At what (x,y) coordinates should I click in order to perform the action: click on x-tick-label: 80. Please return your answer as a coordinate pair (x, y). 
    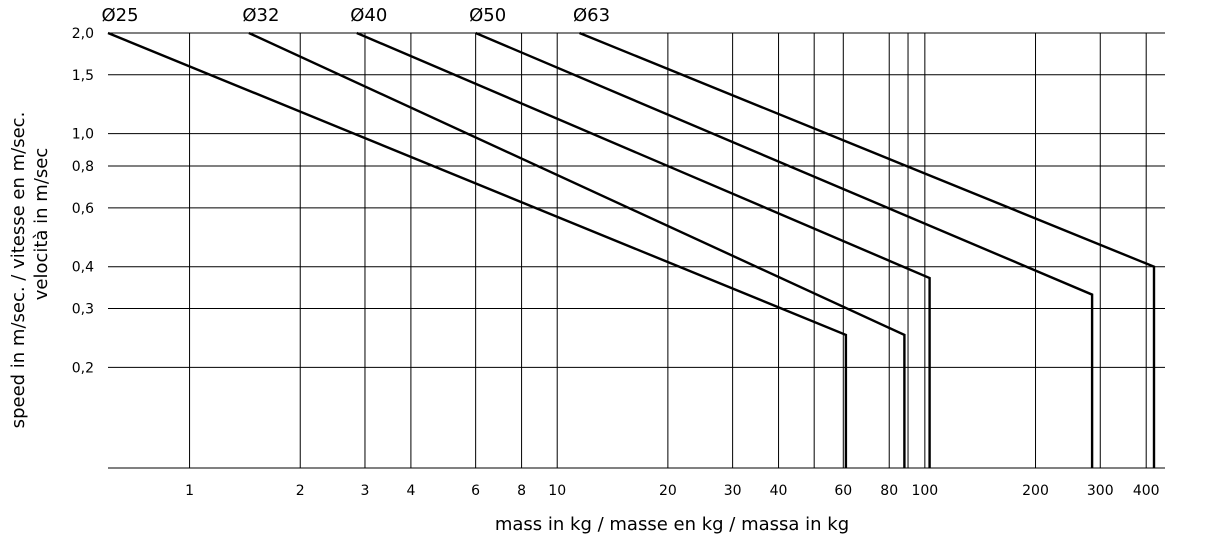
    Looking at the image, I should click on (889, 491).